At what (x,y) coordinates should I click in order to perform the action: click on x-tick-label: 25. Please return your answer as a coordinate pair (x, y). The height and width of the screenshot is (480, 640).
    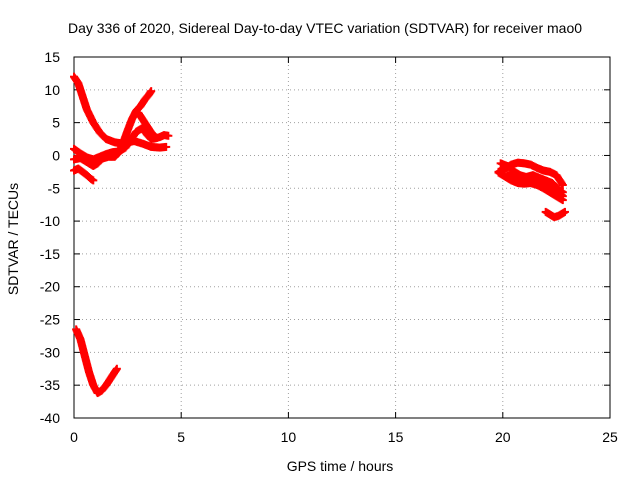
    Looking at the image, I should click on (610, 437).